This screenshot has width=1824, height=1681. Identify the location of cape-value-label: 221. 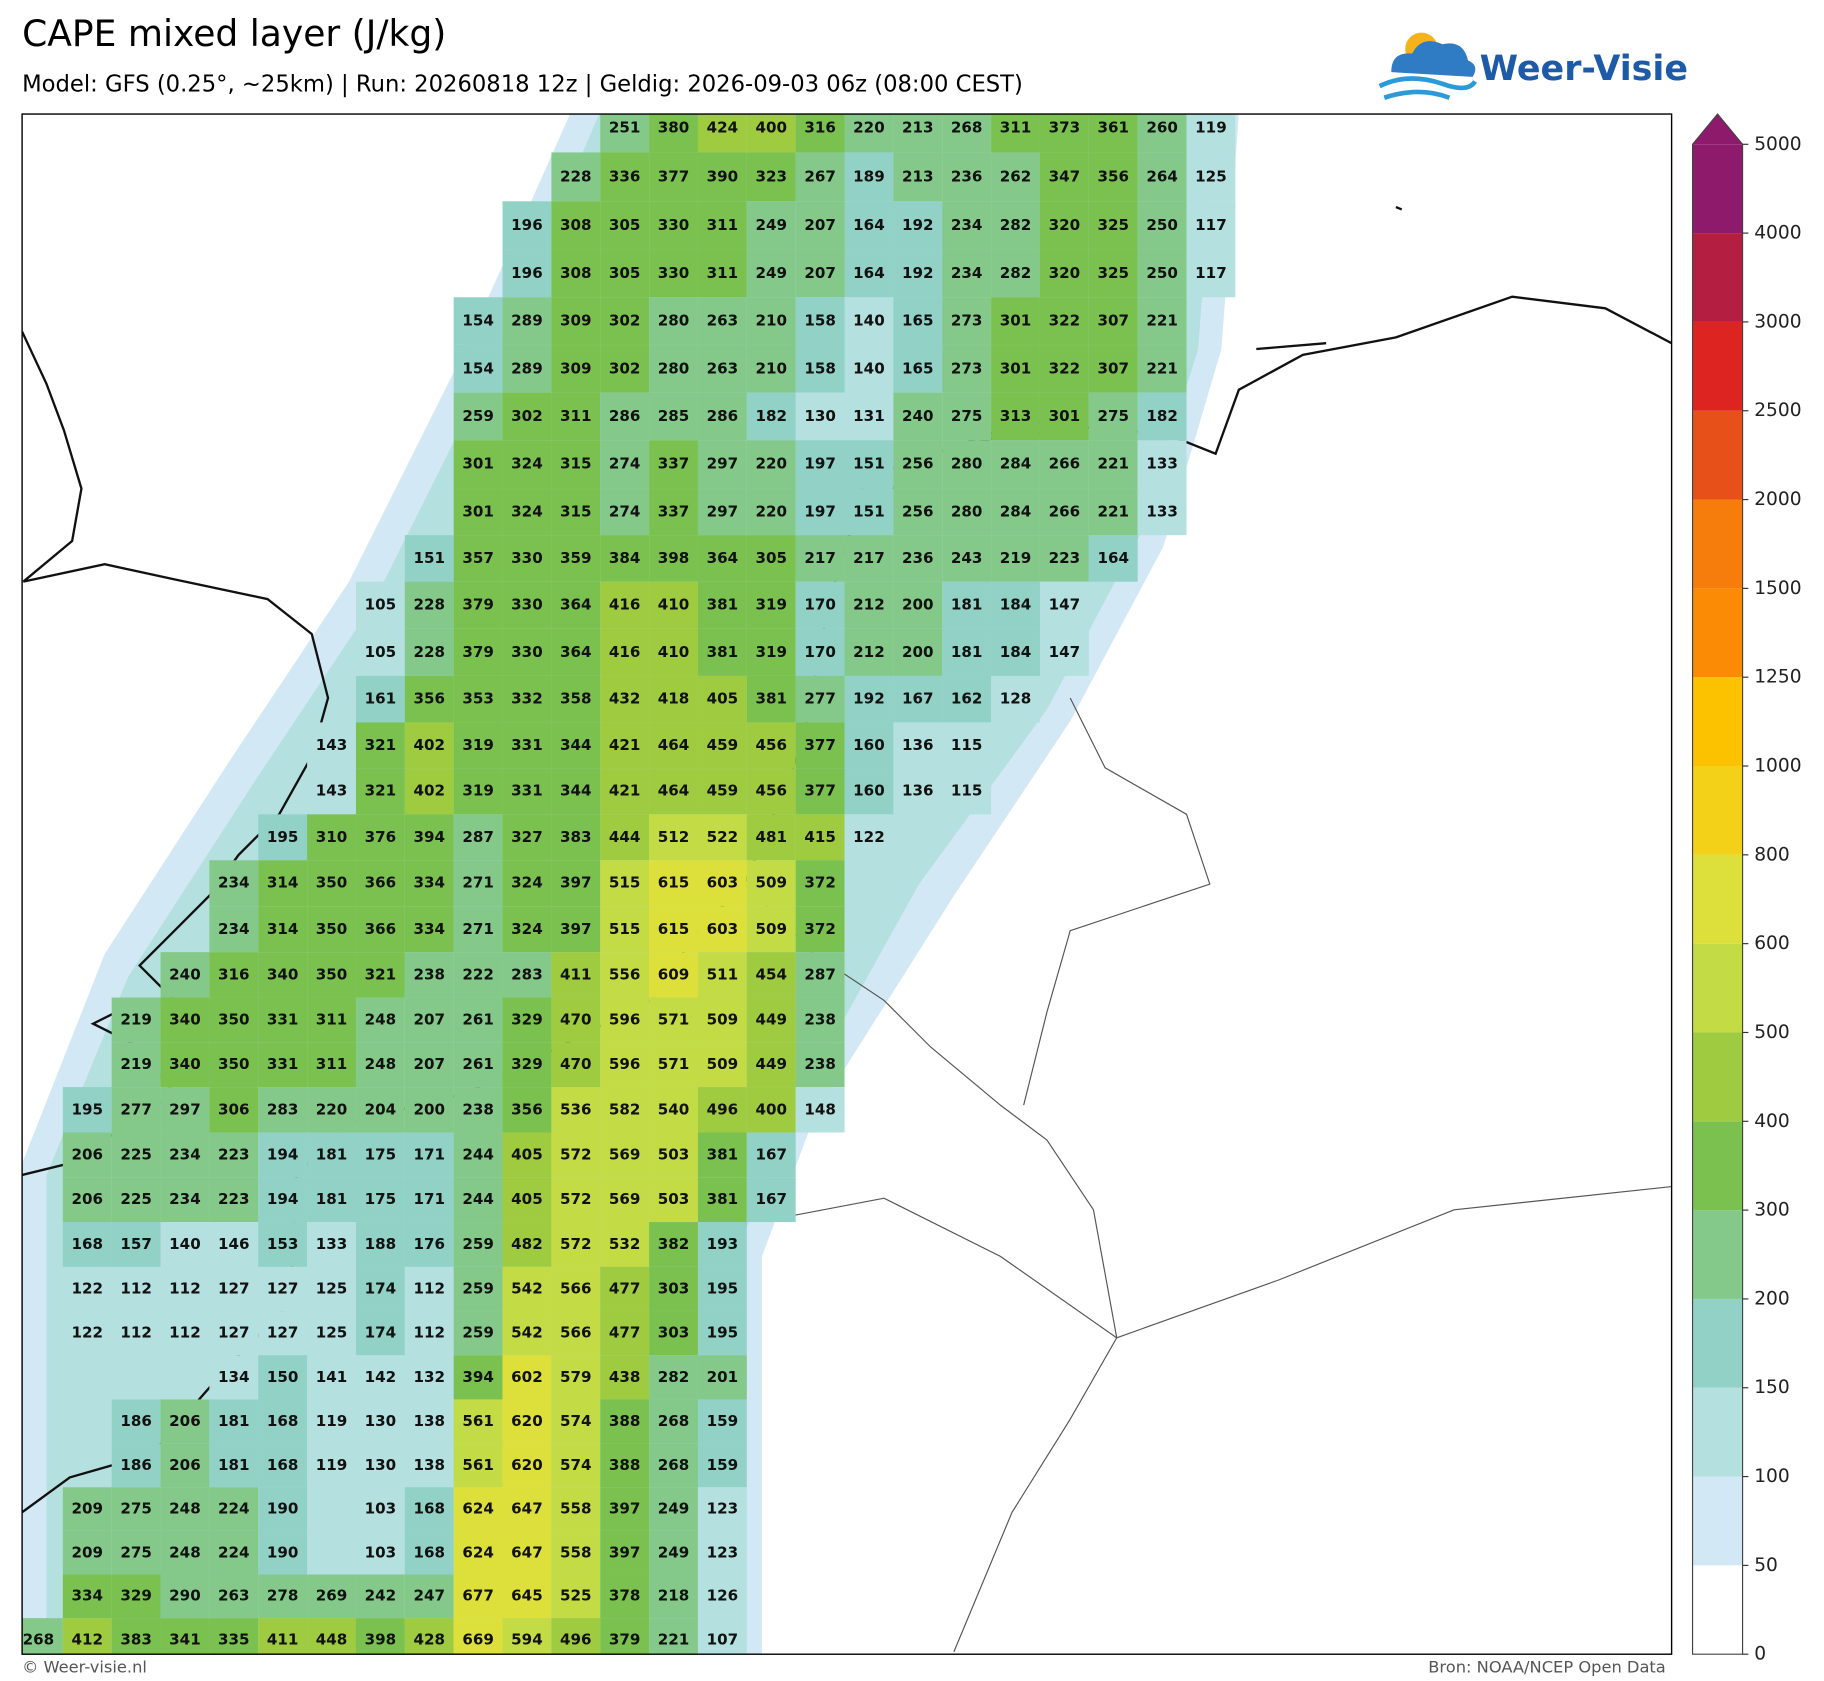
(1113, 464).